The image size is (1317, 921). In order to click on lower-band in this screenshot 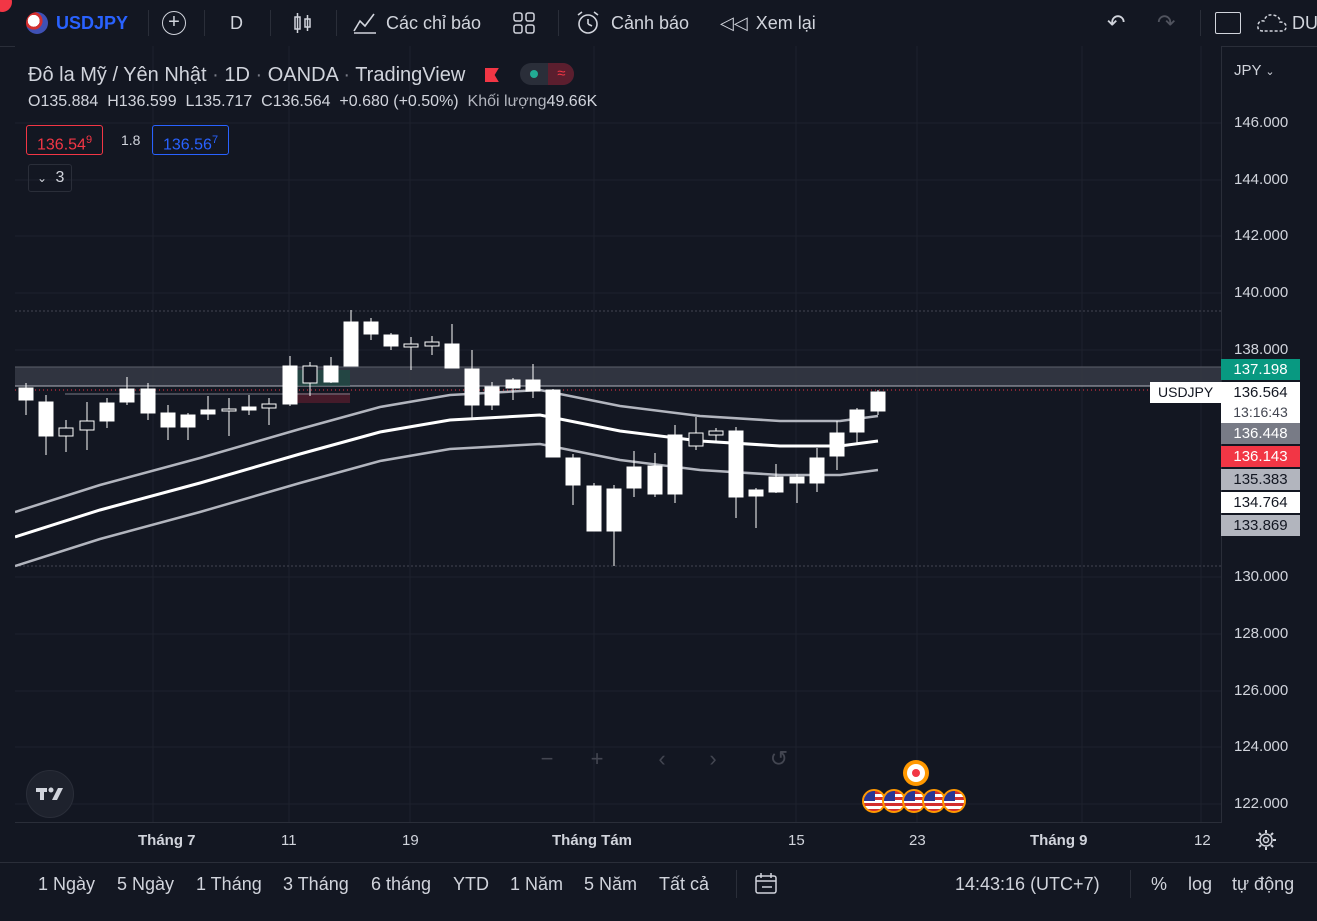, I will do `click(447, 505)`.